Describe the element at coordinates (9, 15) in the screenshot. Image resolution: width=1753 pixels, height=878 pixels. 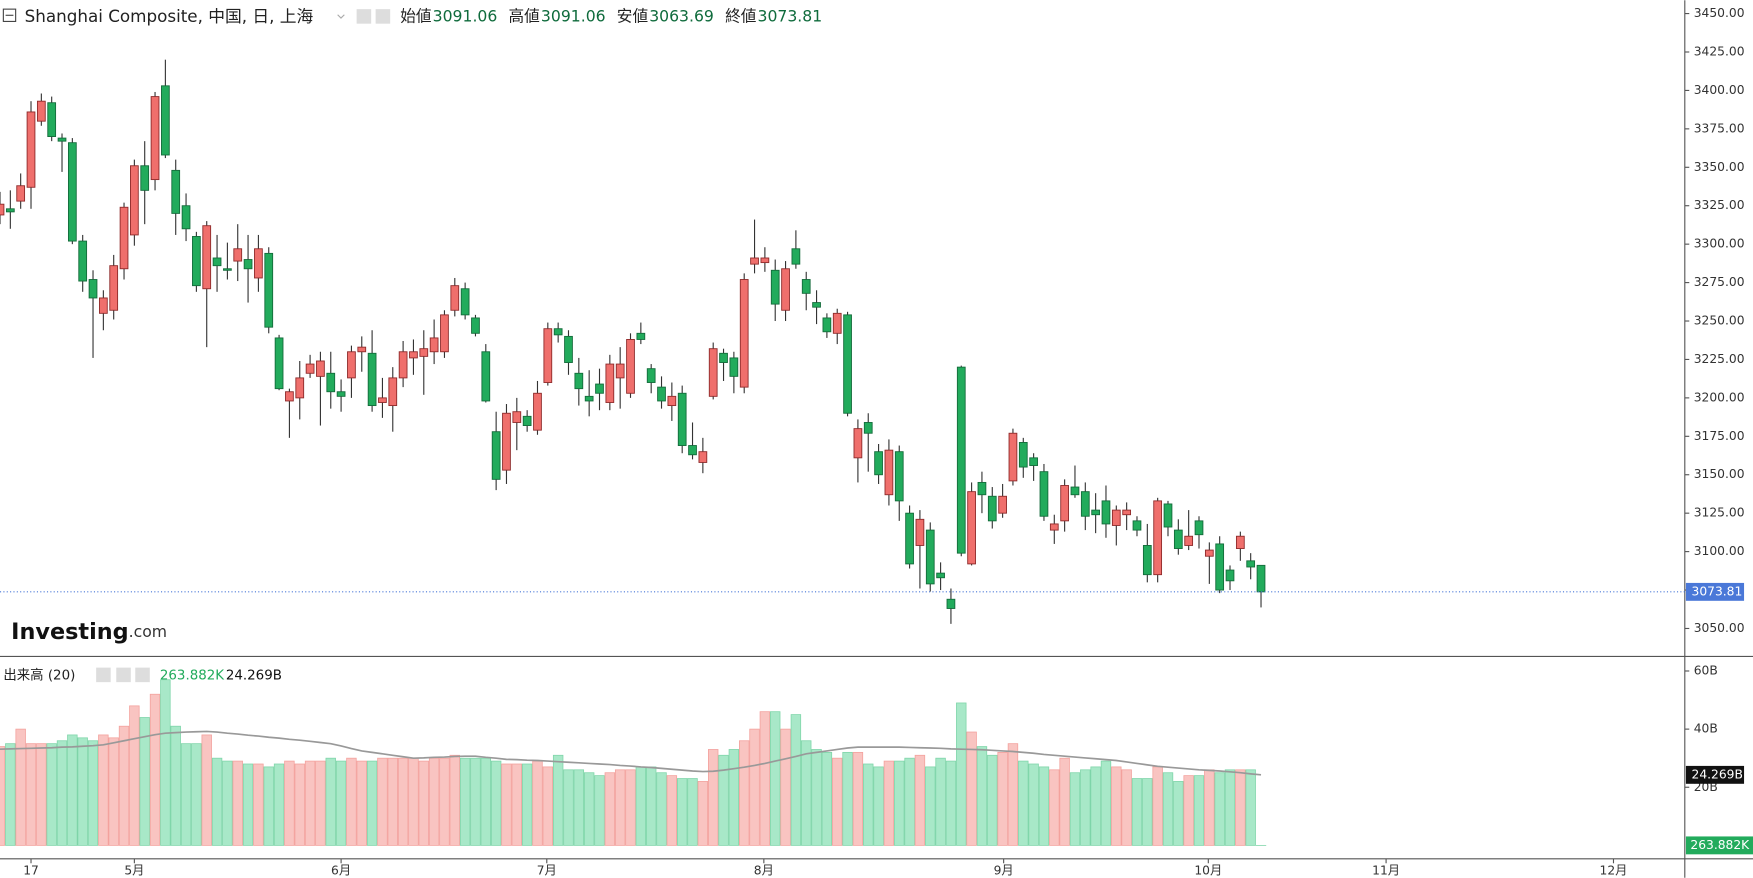
I see `collapse-icon` at that location.